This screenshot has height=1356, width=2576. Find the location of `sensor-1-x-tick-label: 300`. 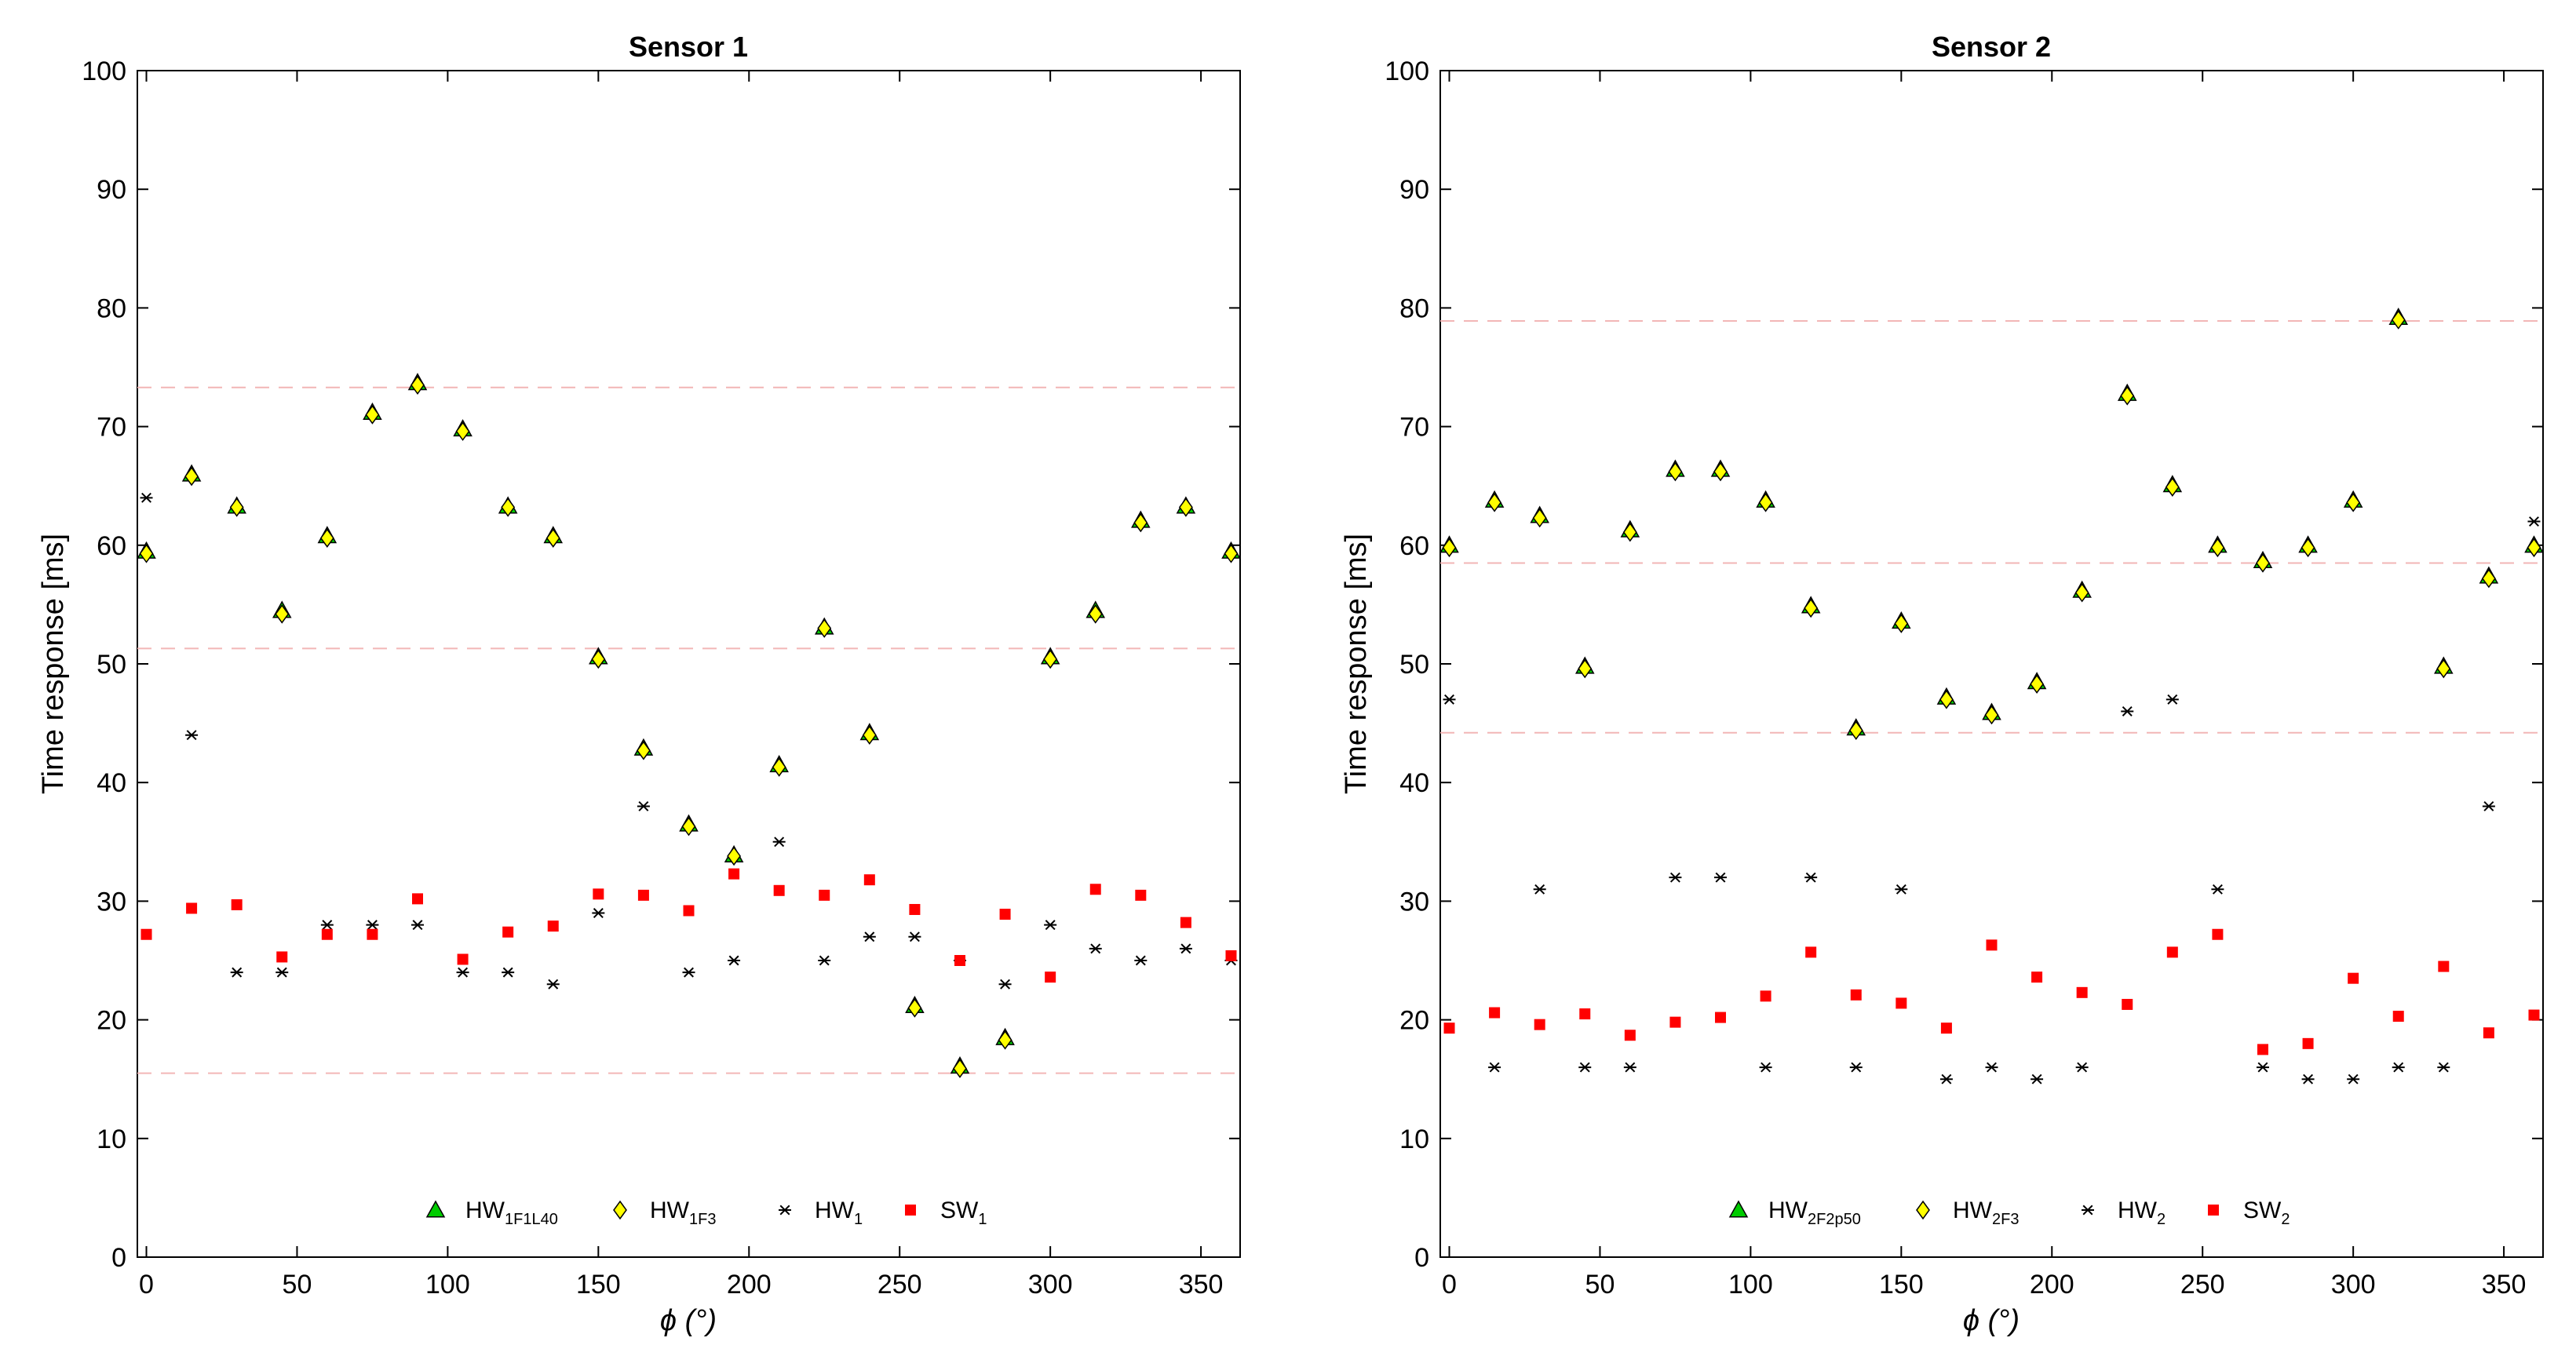

sensor-1-x-tick-label: 300 is located at coordinates (1050, 1285).